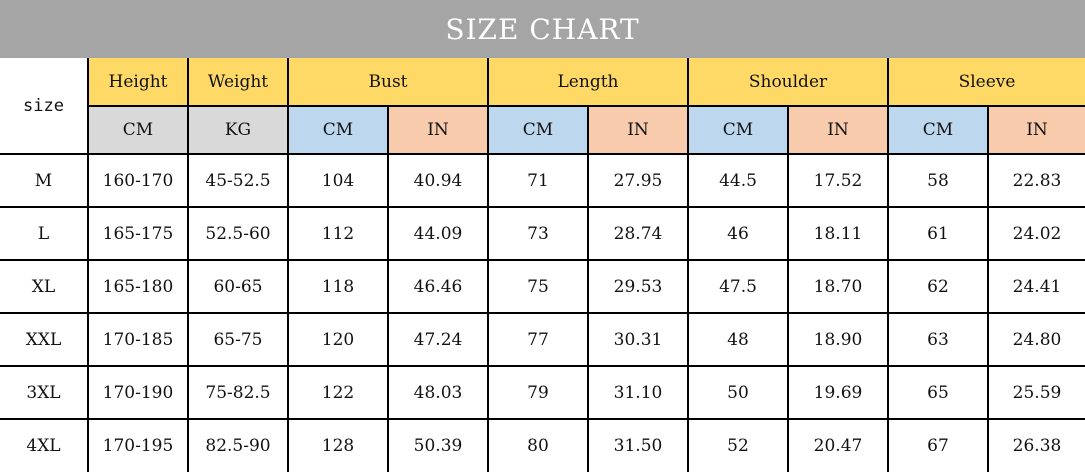 The height and width of the screenshot is (472, 1085). Describe the element at coordinates (44, 392) in the screenshot. I see `size-cell: 3XL` at that location.